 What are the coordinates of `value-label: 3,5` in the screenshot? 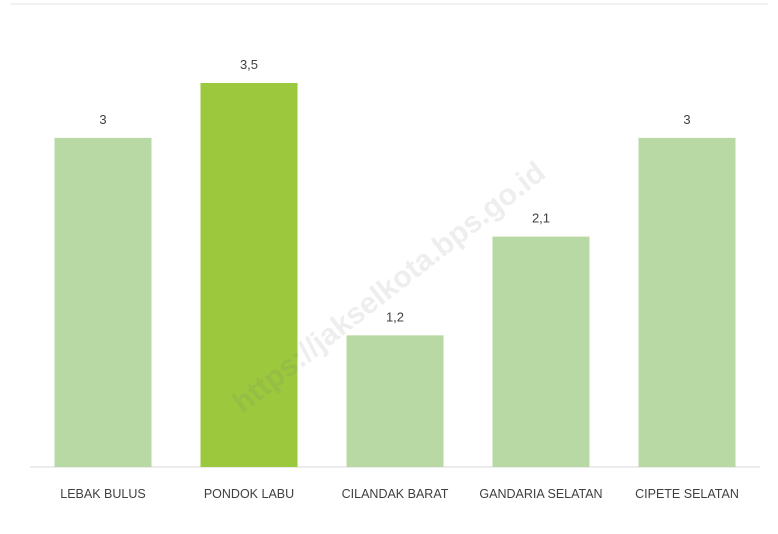 It's located at (249, 64).